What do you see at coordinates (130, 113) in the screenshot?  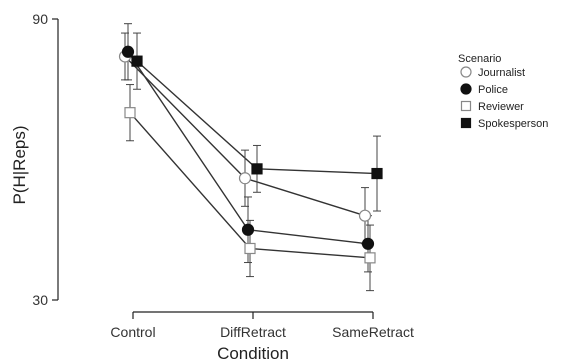 I see `point-reviewer-control` at bounding box center [130, 113].